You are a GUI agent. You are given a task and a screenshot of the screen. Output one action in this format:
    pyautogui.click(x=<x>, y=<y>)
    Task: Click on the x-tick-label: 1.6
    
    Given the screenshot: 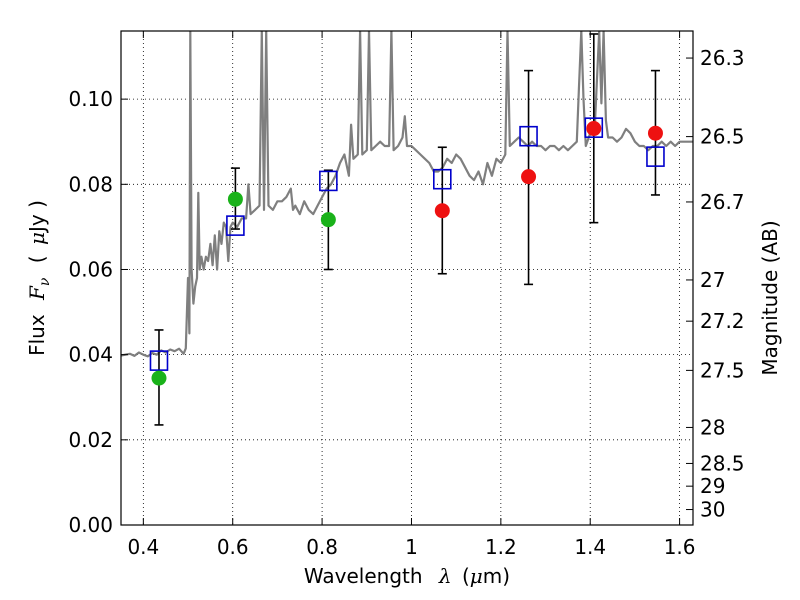 What is the action you would take?
    pyautogui.click(x=680, y=547)
    